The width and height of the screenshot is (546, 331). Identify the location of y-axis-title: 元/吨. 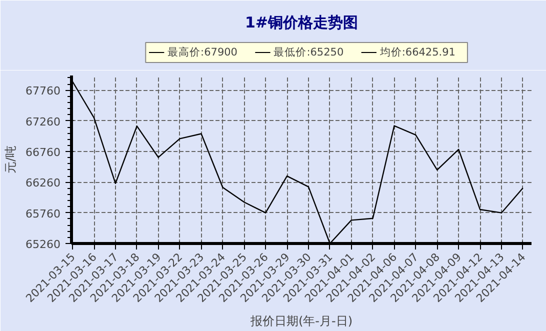
(11, 159).